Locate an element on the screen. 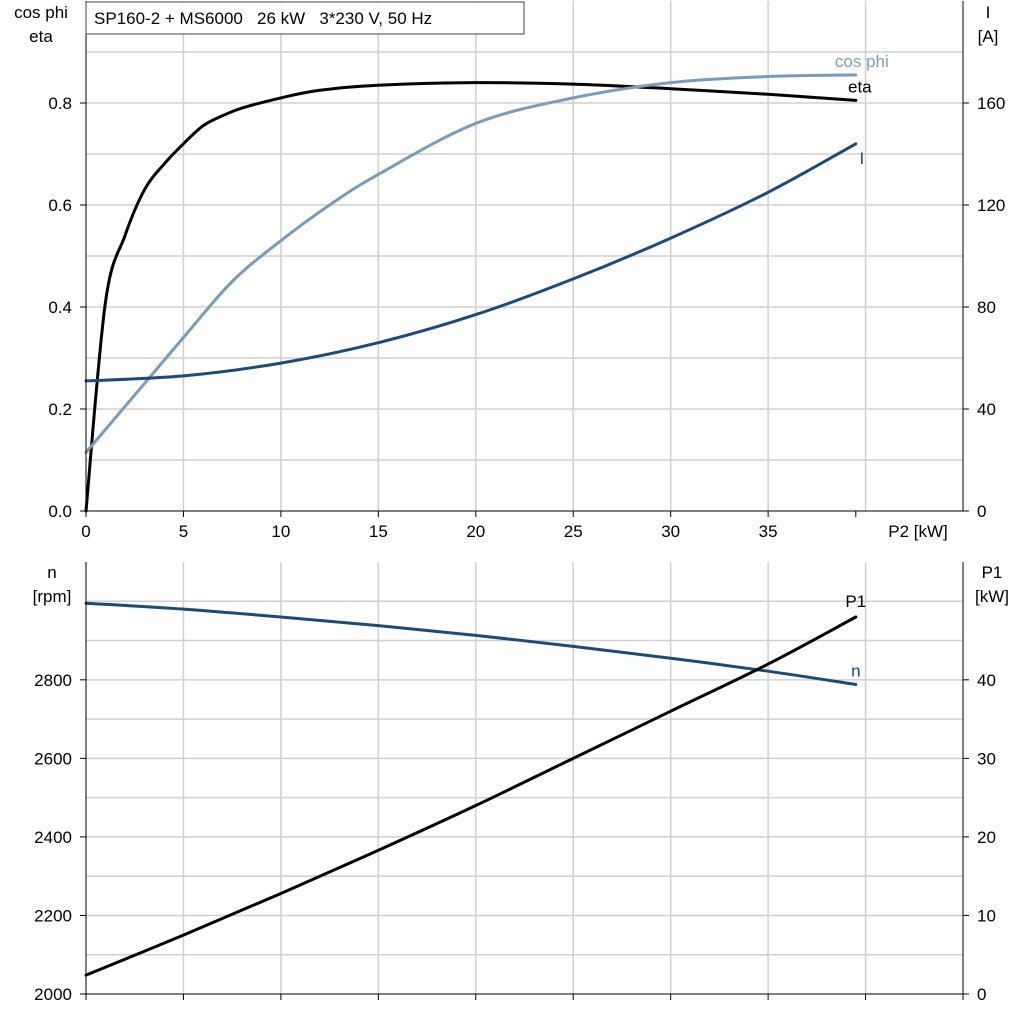 The width and height of the screenshot is (1024, 1024). left-tick-label: 2400 is located at coordinates (53, 837).